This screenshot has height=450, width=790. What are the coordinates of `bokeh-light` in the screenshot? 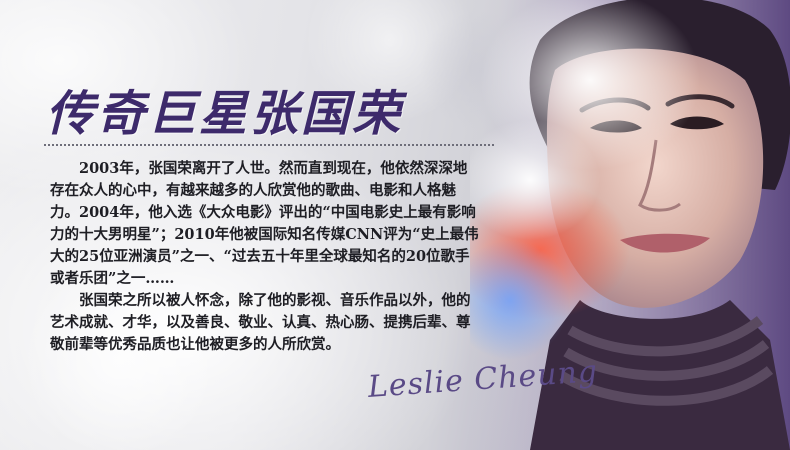 It's located at (120, 355).